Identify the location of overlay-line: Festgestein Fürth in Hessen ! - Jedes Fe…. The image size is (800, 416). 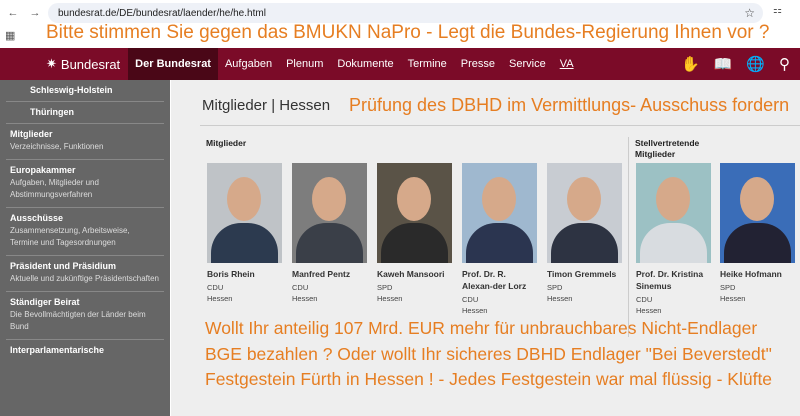
(489, 379).